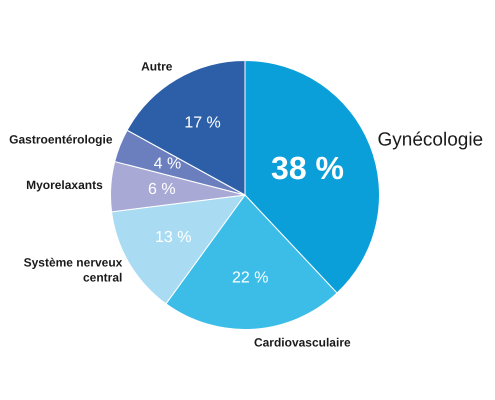  I want to click on data-label: 38 %, so click(307, 168).